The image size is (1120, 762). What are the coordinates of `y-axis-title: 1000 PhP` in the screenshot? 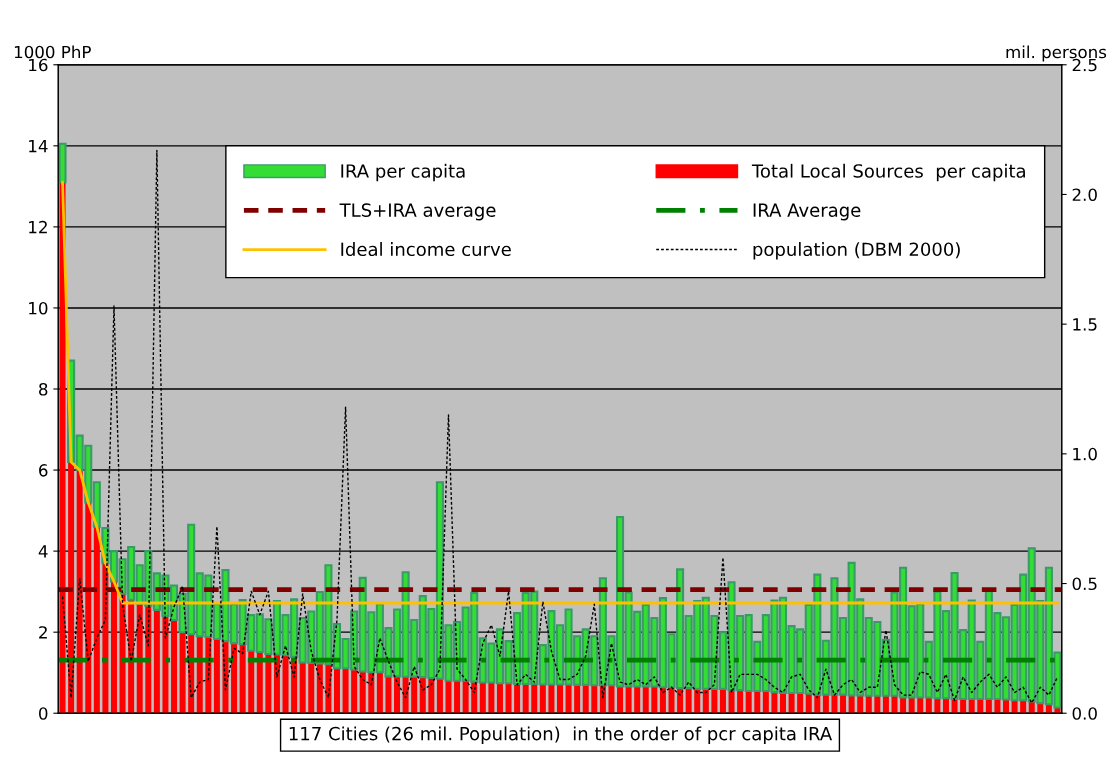 It's located at (52, 52).